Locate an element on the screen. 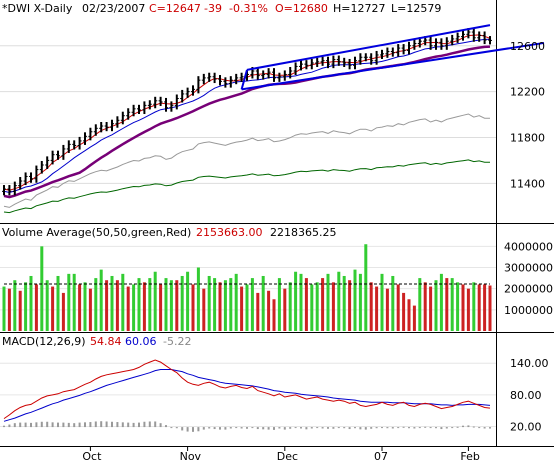 The height and width of the screenshot is (463, 554). x-axis-label: Dec is located at coordinates (287, 456).